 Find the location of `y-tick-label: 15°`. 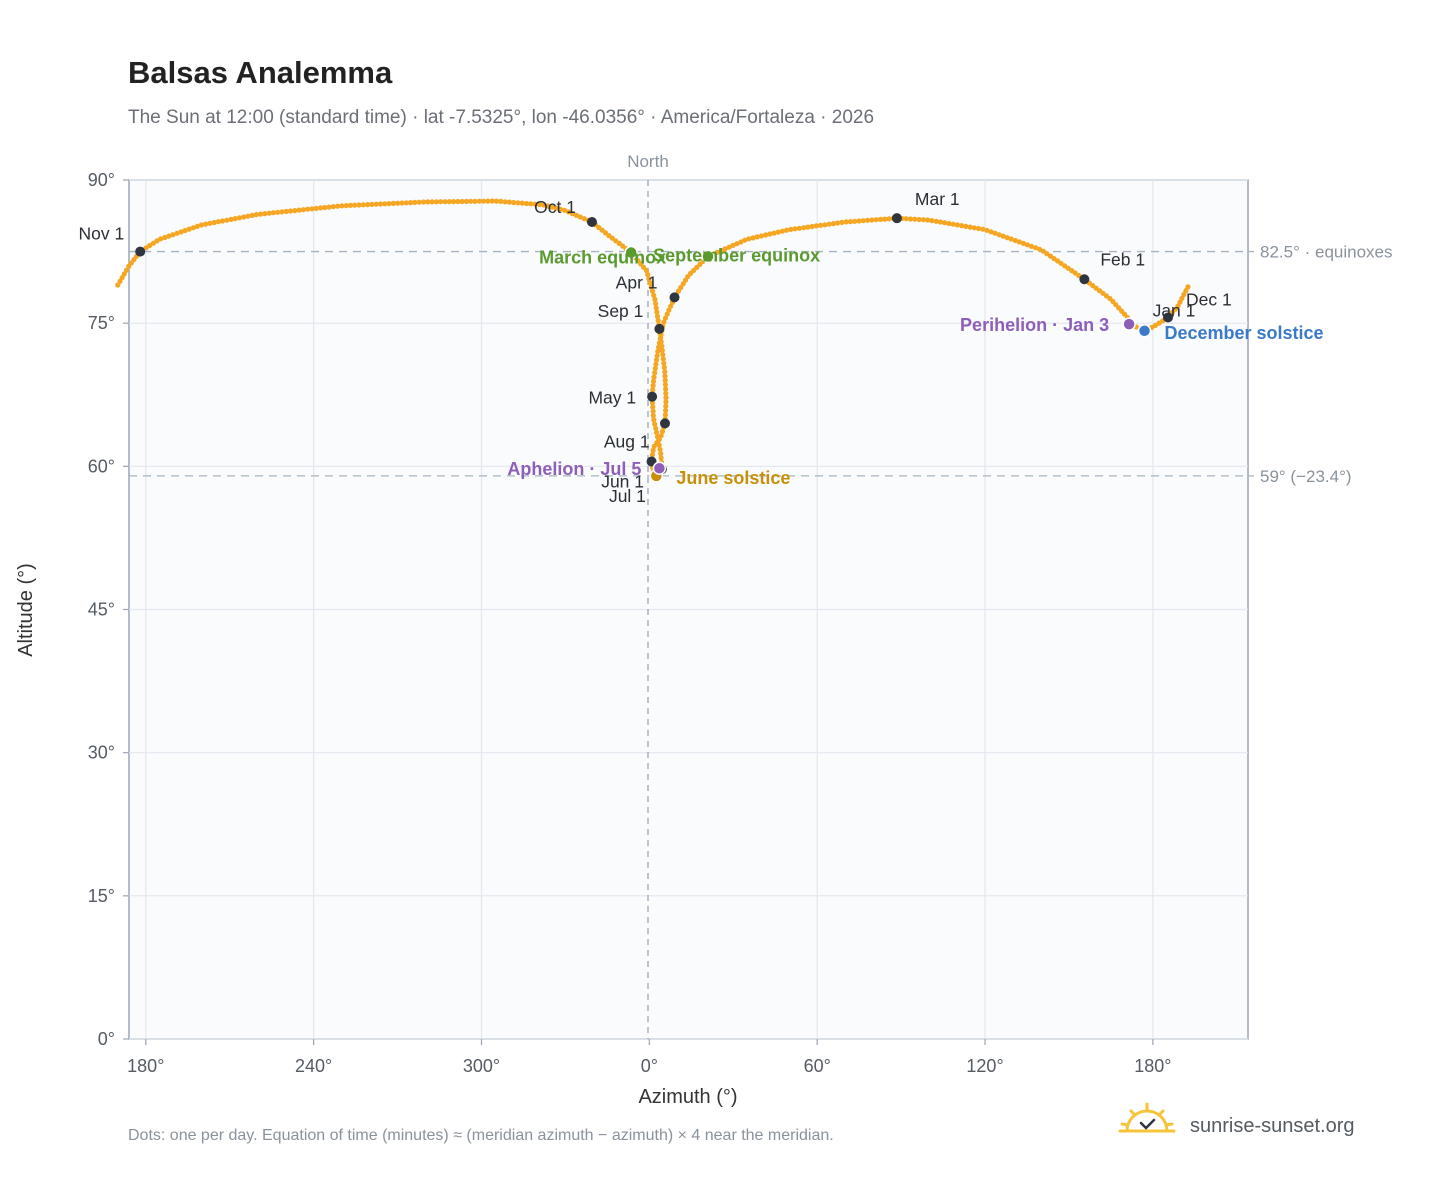

y-tick-label: 15° is located at coordinates (101, 896).